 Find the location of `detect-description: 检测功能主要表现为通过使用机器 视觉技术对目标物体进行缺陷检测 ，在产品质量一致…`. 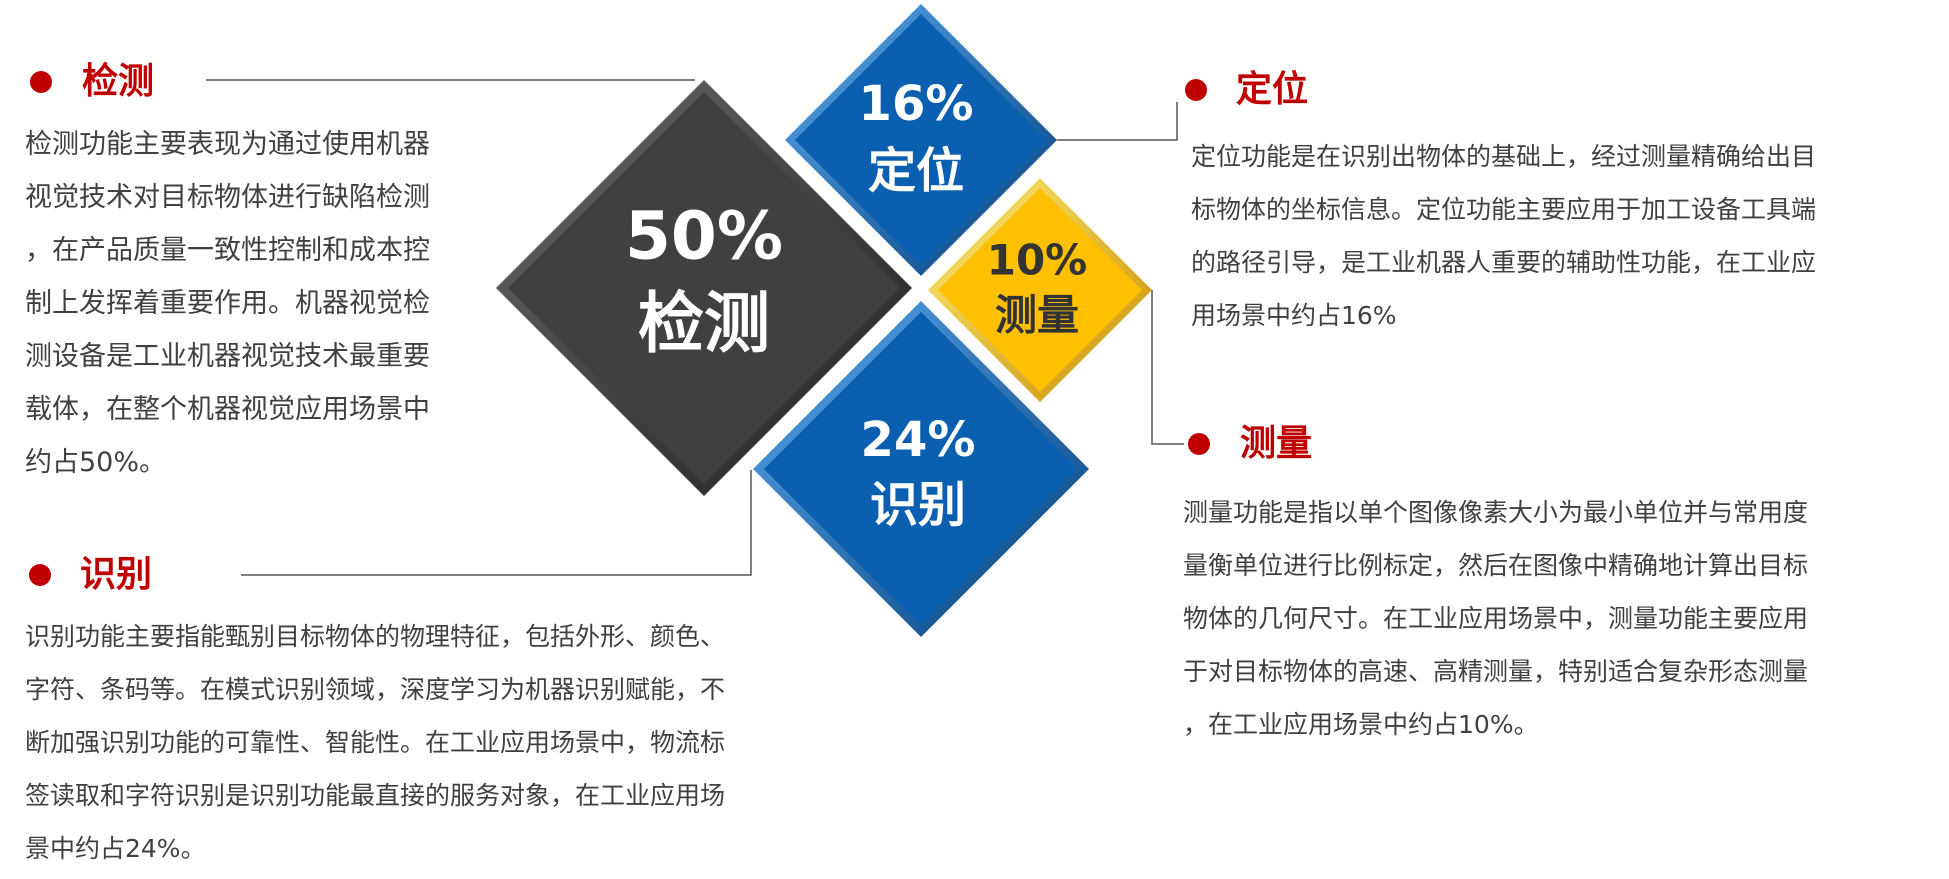

detect-description: 检测功能主要表现为通过使用机器 视觉技术对目标物体进行缺陷检测 ，在产品质量一致… is located at coordinates (227, 303).